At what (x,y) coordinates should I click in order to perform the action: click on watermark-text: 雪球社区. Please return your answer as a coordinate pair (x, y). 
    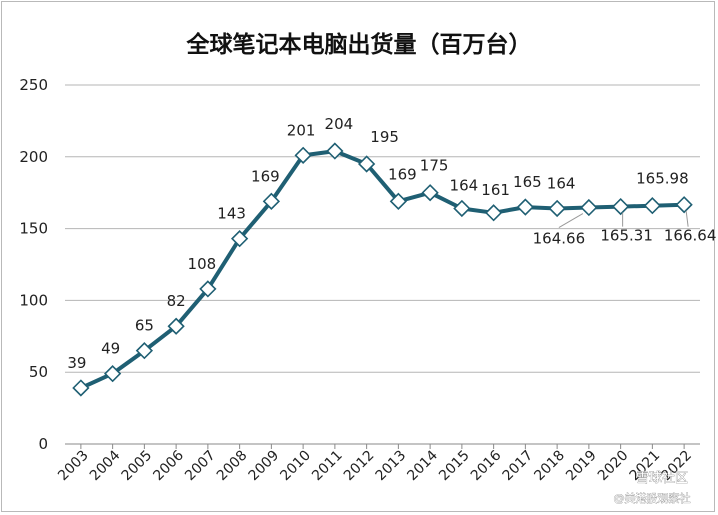
    Looking at the image, I should click on (662, 478).